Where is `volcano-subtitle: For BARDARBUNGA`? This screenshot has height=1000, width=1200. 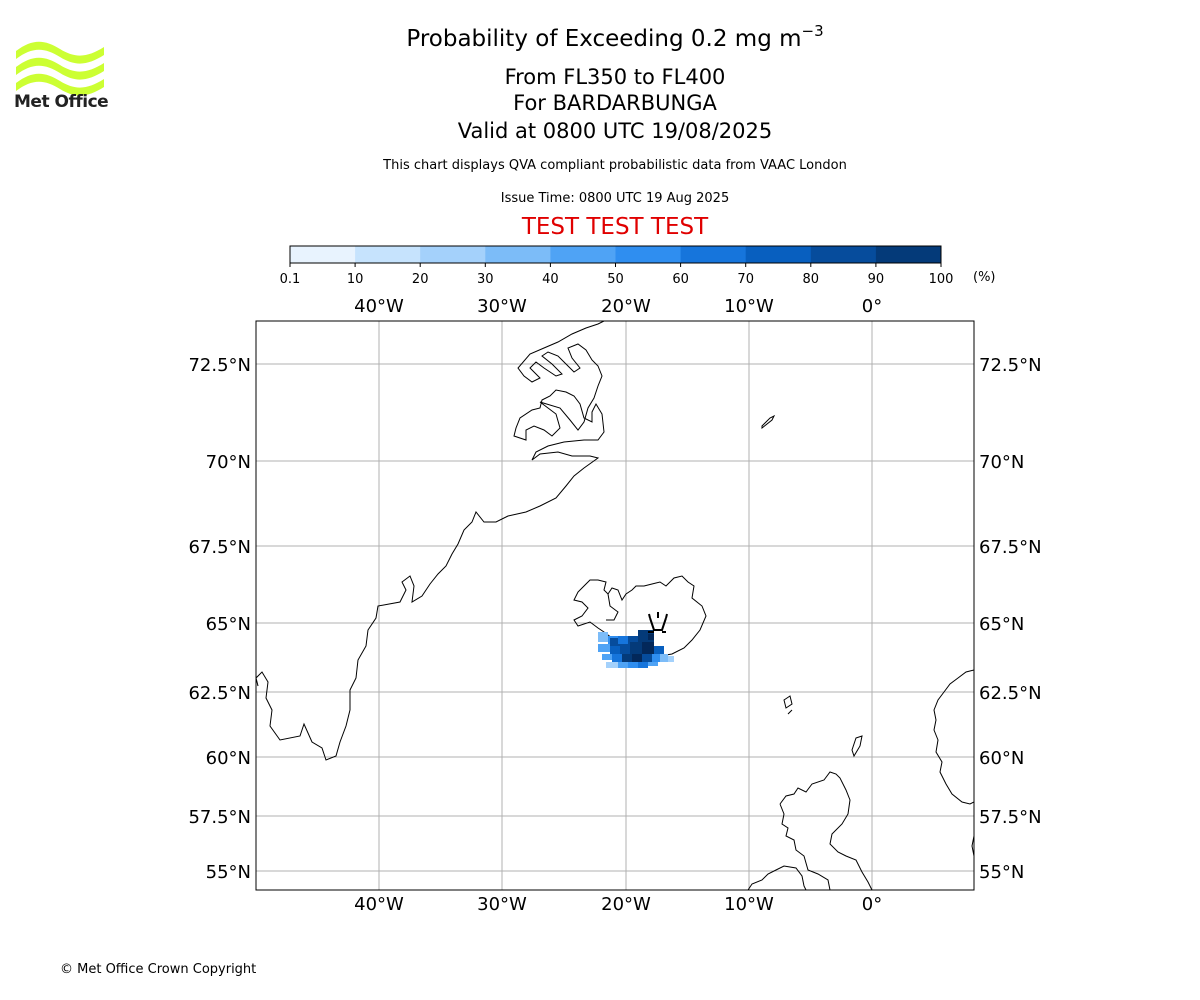 volcano-subtitle: For BARDARBUNGA is located at coordinates (615, 103).